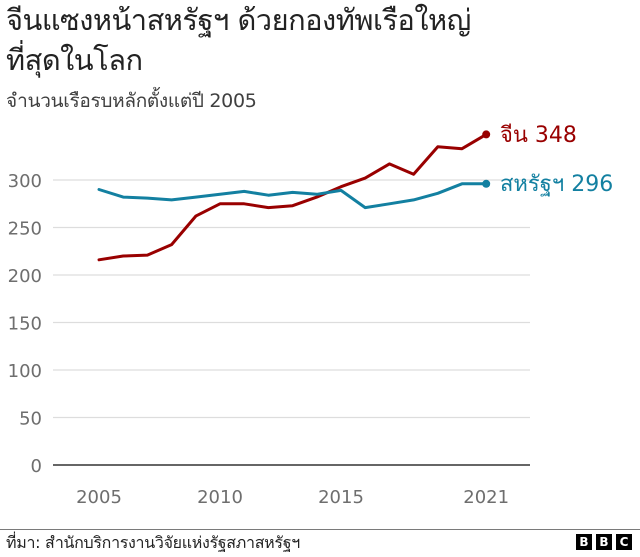 Image resolution: width=640 pixels, height=557 pixels. What do you see at coordinates (486, 497) in the screenshot?
I see `x-tick-label: 2021` at bounding box center [486, 497].